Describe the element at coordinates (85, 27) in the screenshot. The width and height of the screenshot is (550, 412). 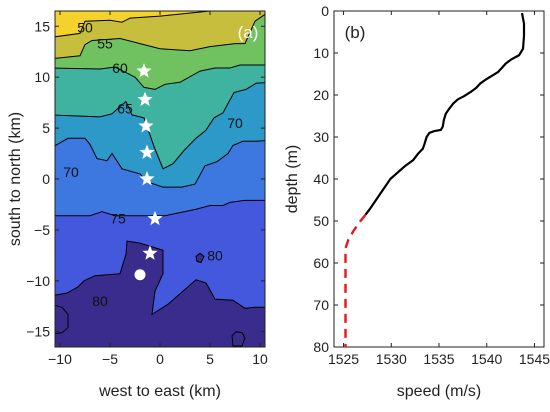
I see `contour-label: 50` at that location.